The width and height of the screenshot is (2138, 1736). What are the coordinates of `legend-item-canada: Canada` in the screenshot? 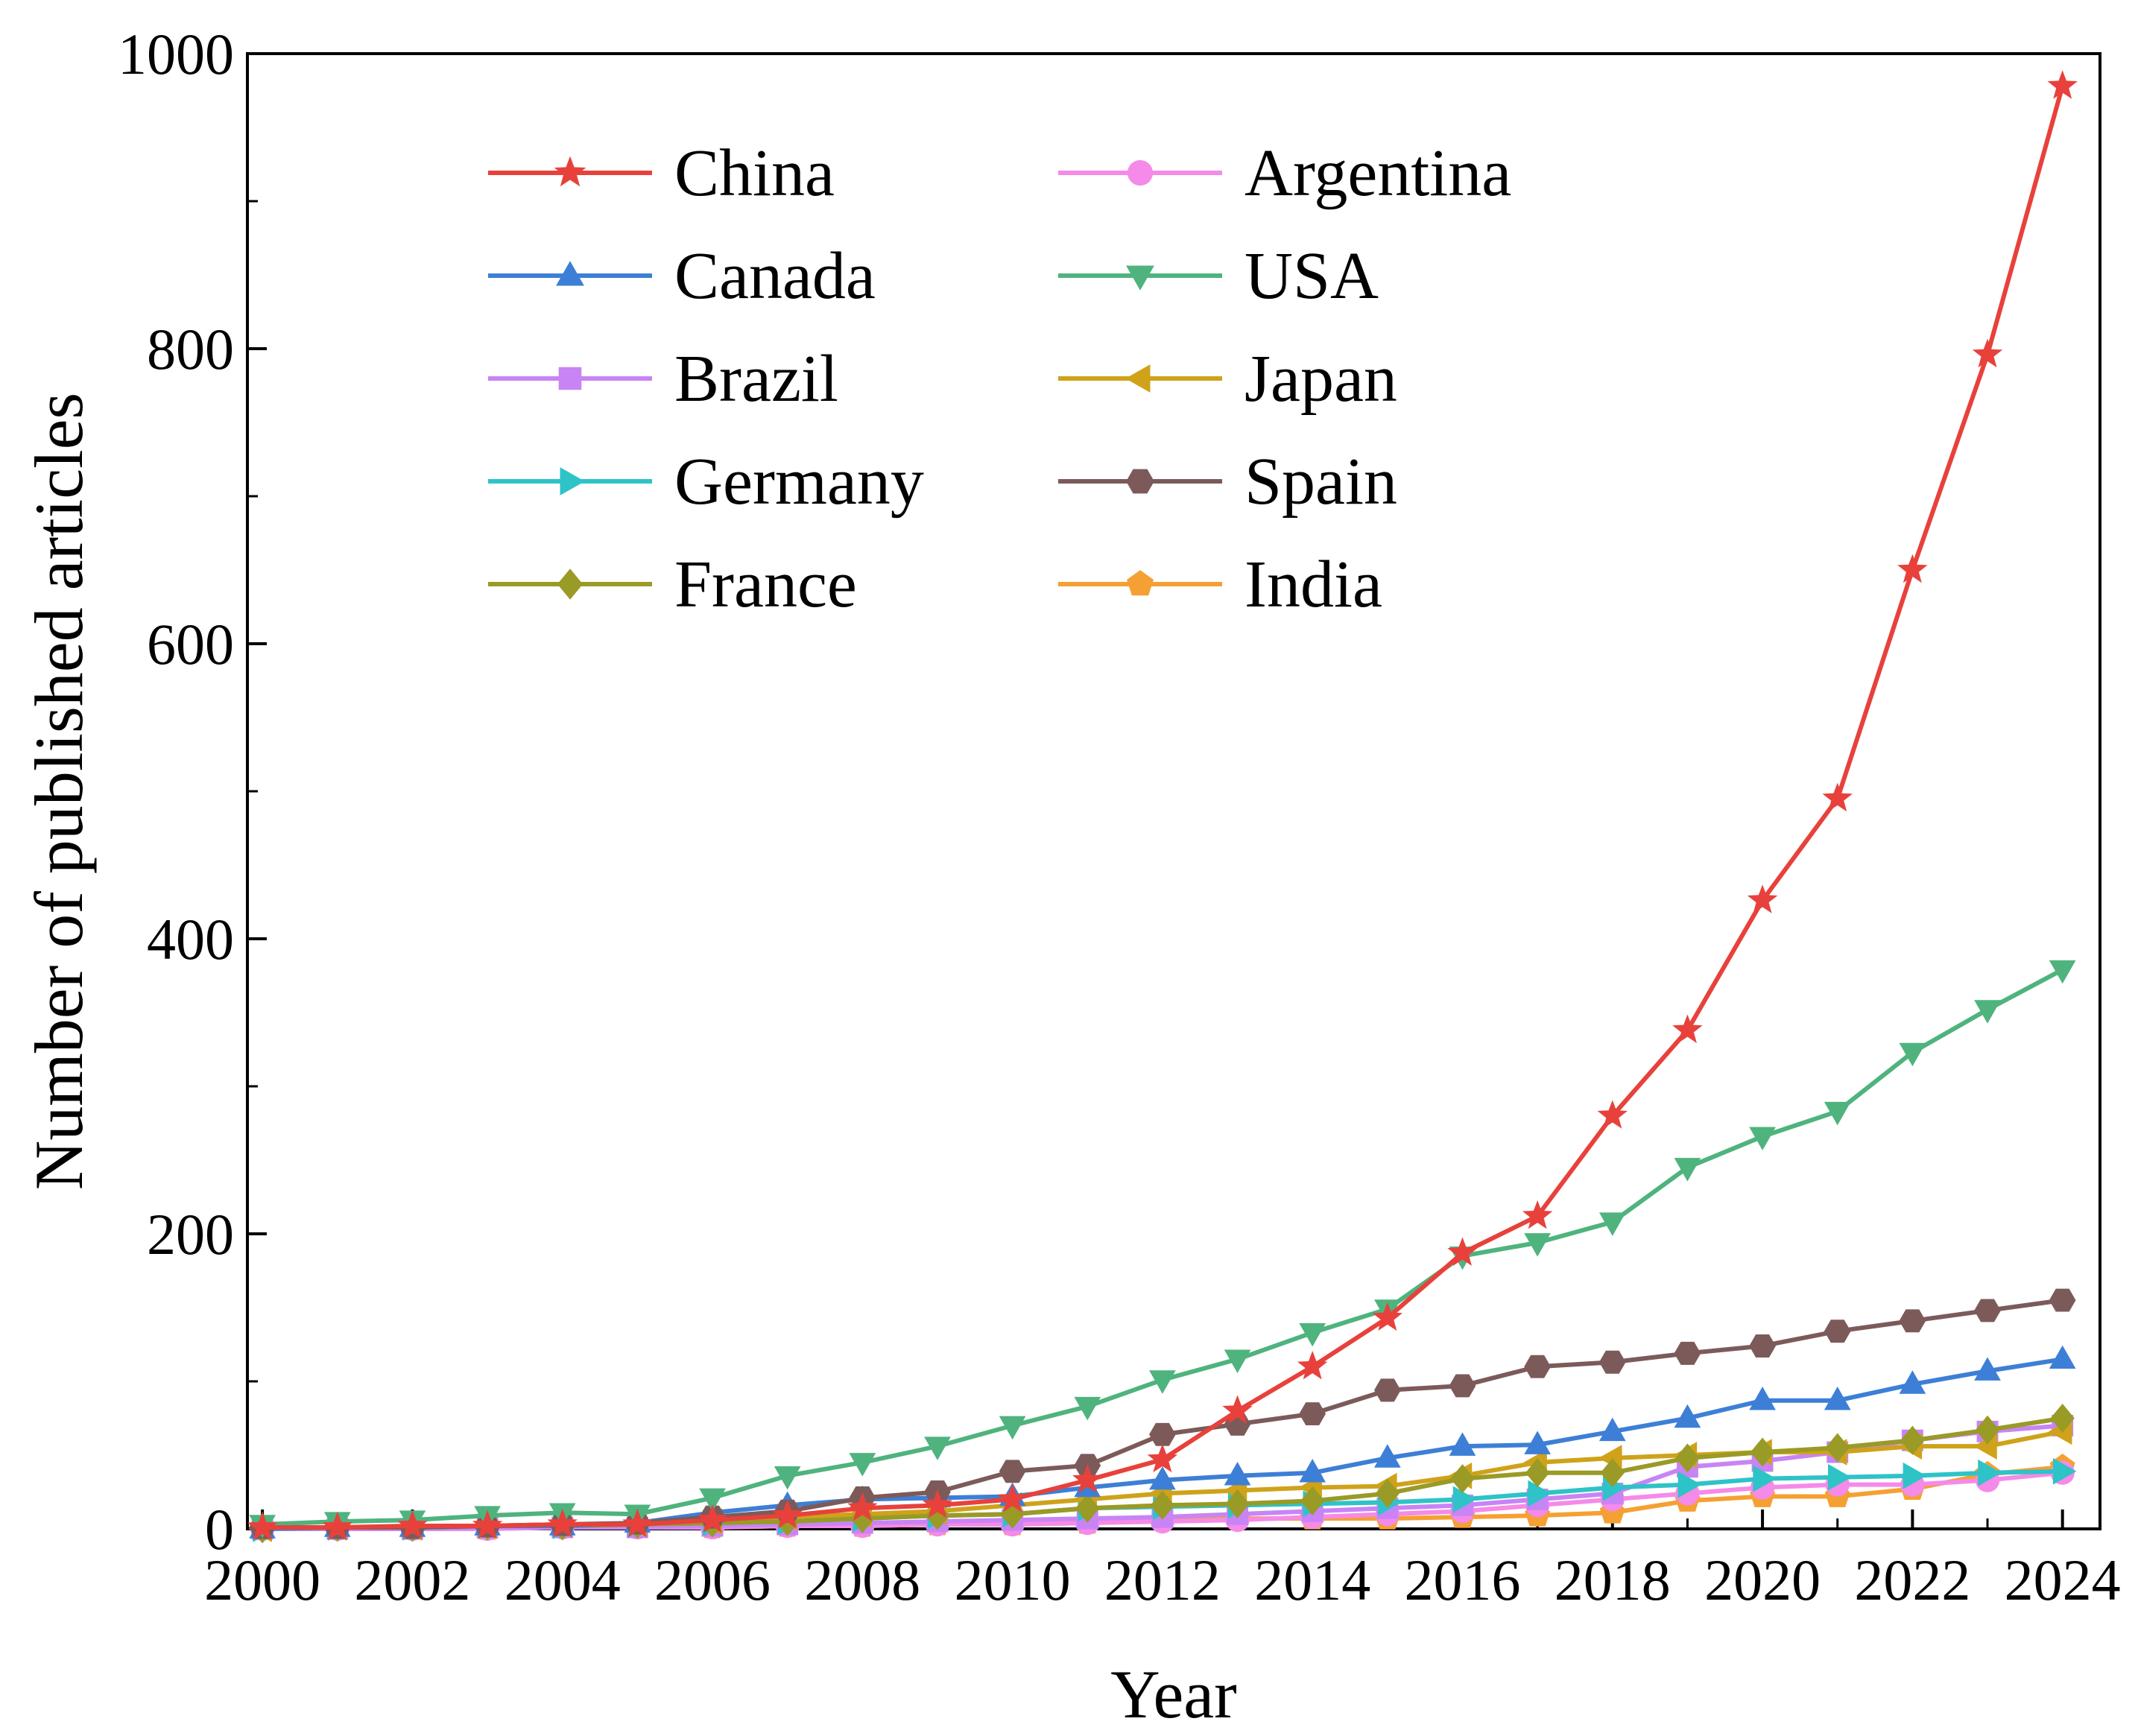 It's located at (682, 276).